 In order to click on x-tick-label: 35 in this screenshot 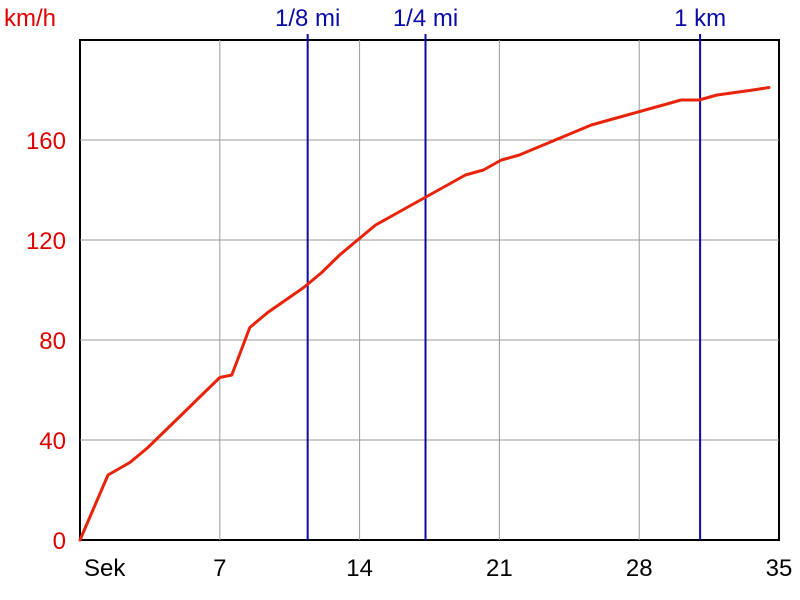, I will do `click(779, 568)`.